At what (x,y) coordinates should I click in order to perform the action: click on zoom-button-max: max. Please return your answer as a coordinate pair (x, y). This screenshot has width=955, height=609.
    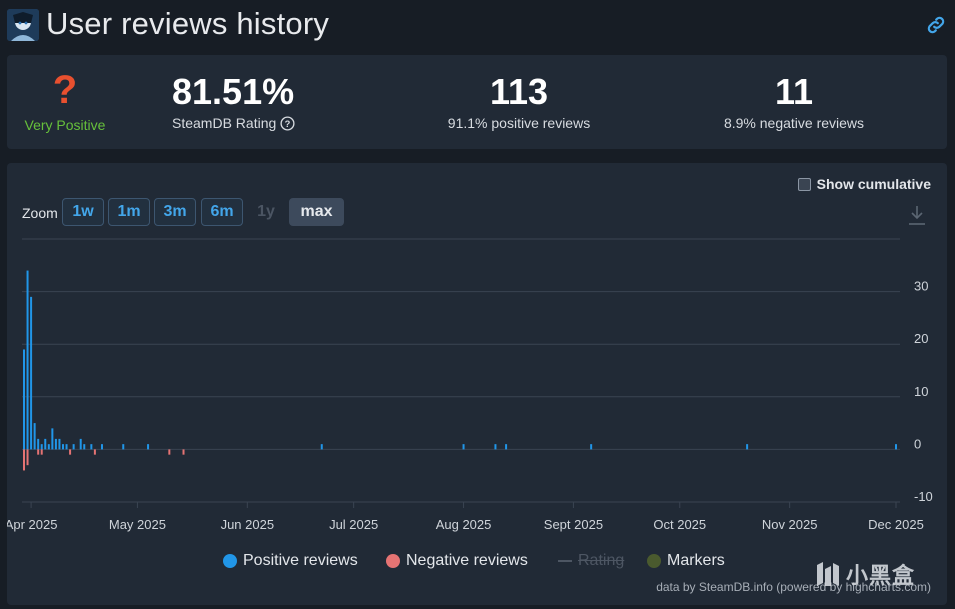
    Looking at the image, I should click on (316, 212).